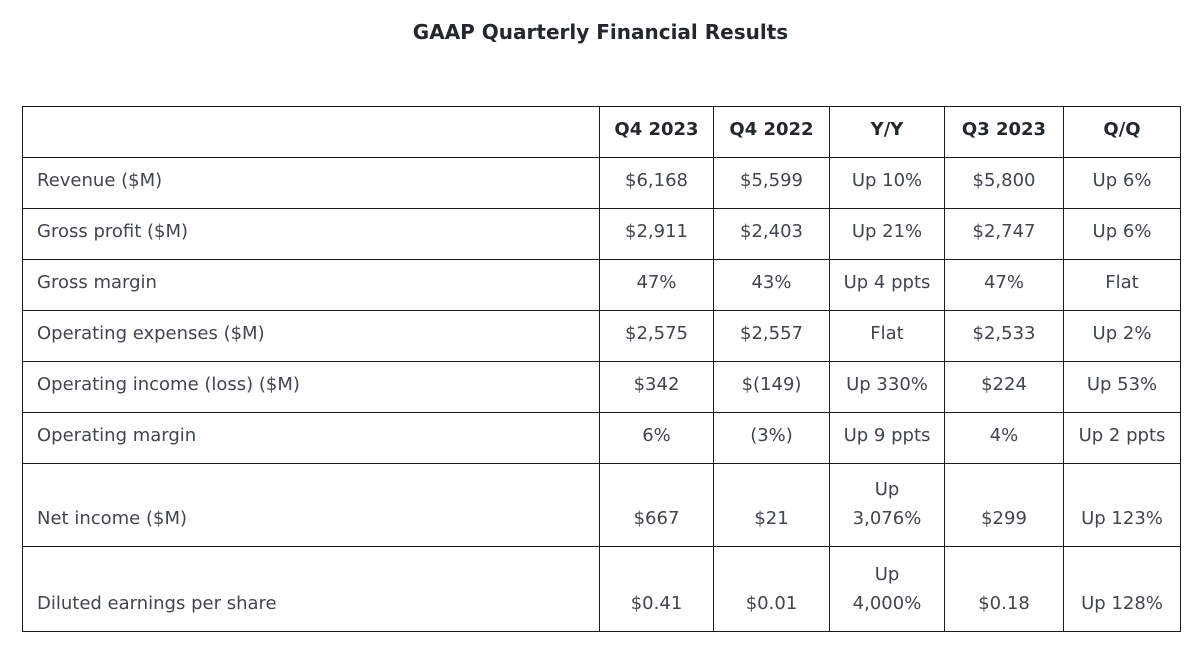 Image resolution: width=1201 pixels, height=666 pixels. What do you see at coordinates (887, 132) in the screenshot?
I see `col-header-yy: Y/Y` at bounding box center [887, 132].